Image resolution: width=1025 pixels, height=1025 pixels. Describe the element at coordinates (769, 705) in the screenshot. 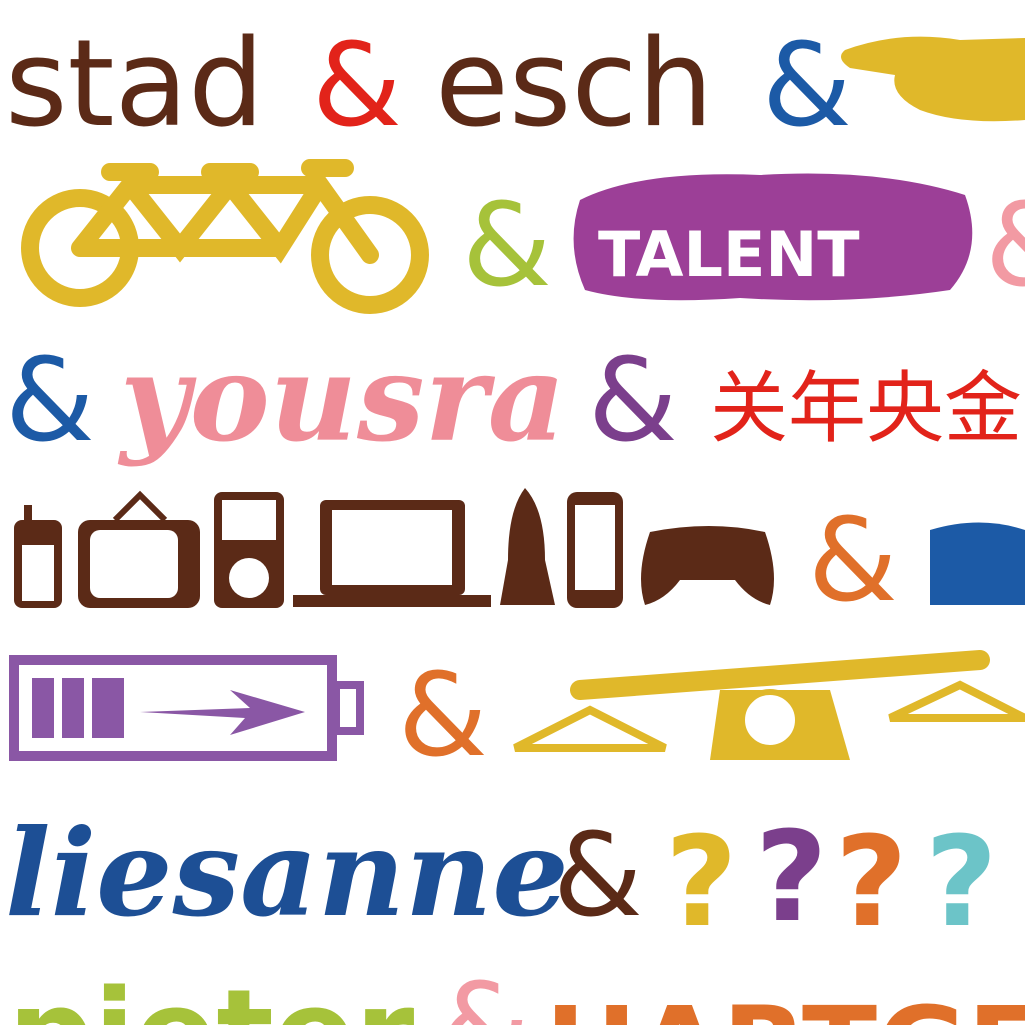

I see `scale` at that location.